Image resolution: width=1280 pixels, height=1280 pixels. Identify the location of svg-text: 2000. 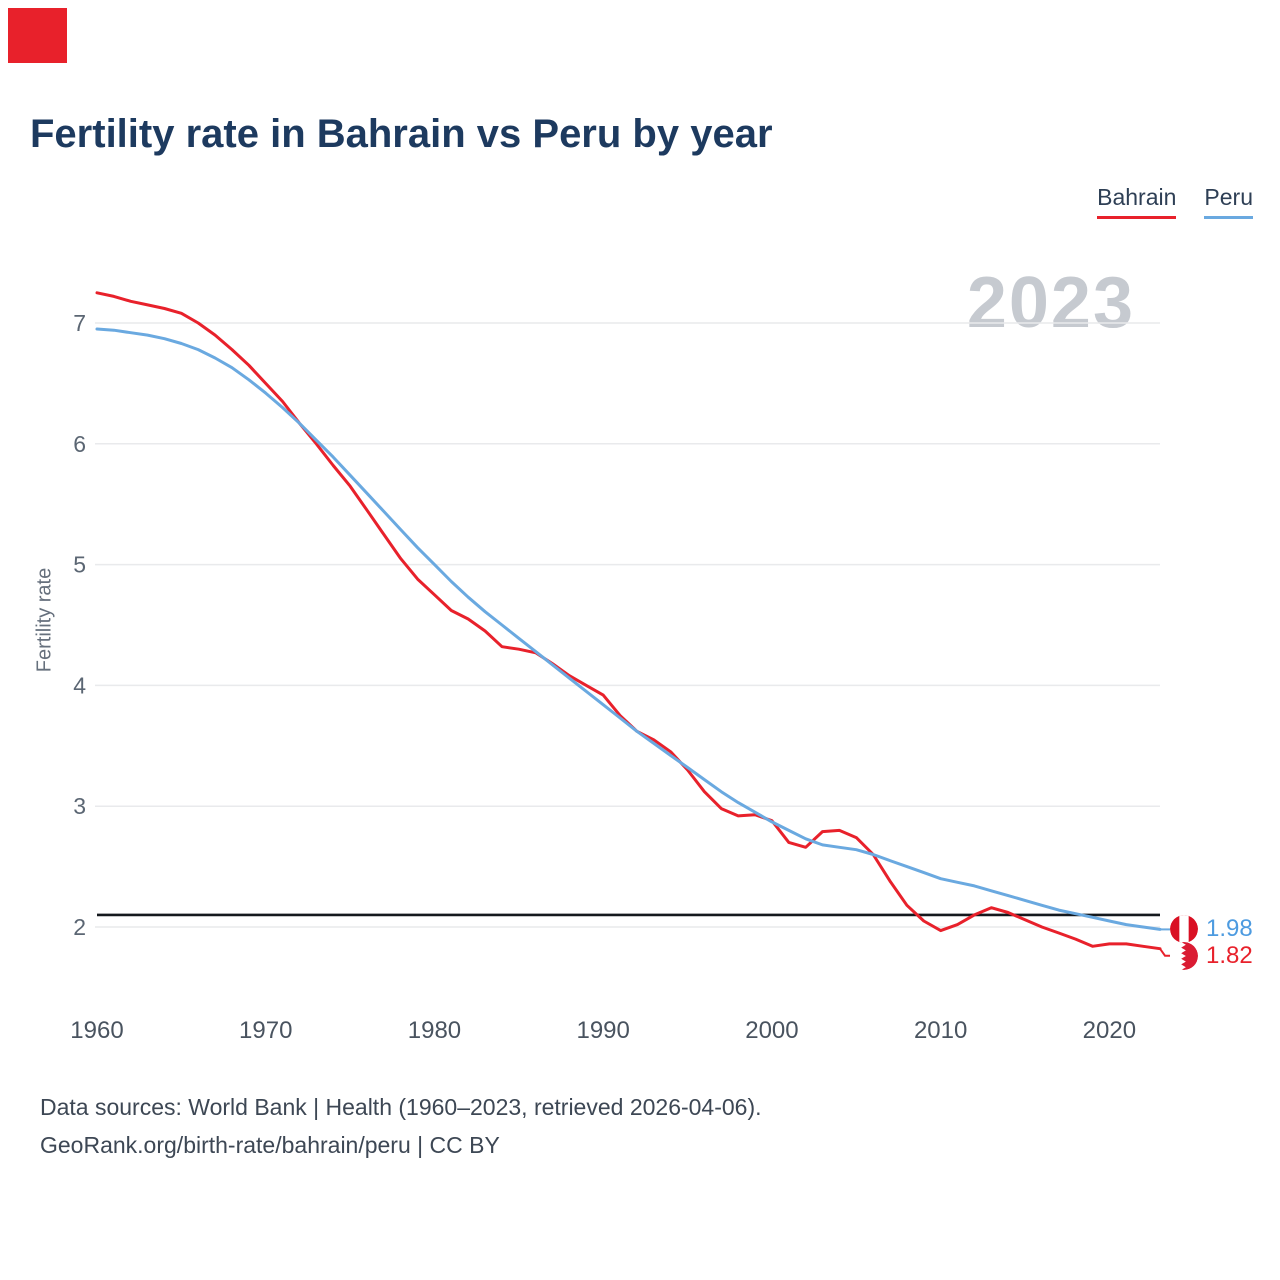
(771, 1030).